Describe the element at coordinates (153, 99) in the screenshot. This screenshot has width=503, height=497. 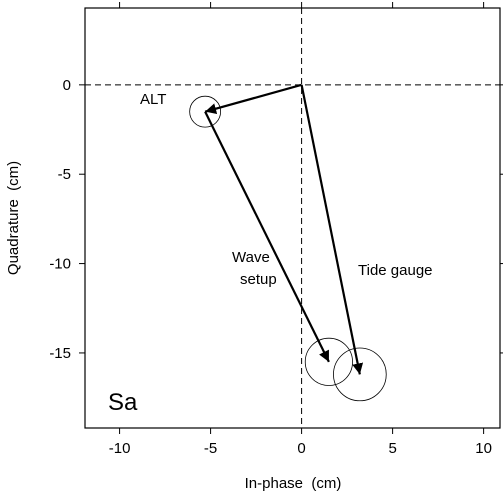
I see `vector-label: ALT` at that location.